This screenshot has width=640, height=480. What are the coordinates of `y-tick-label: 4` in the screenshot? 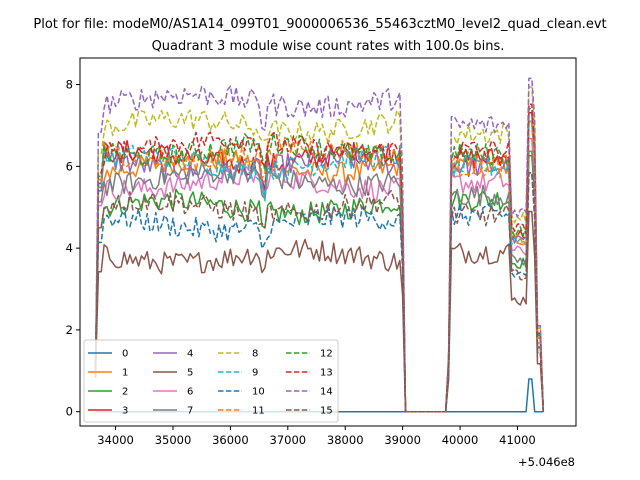 It's located at (69, 248).